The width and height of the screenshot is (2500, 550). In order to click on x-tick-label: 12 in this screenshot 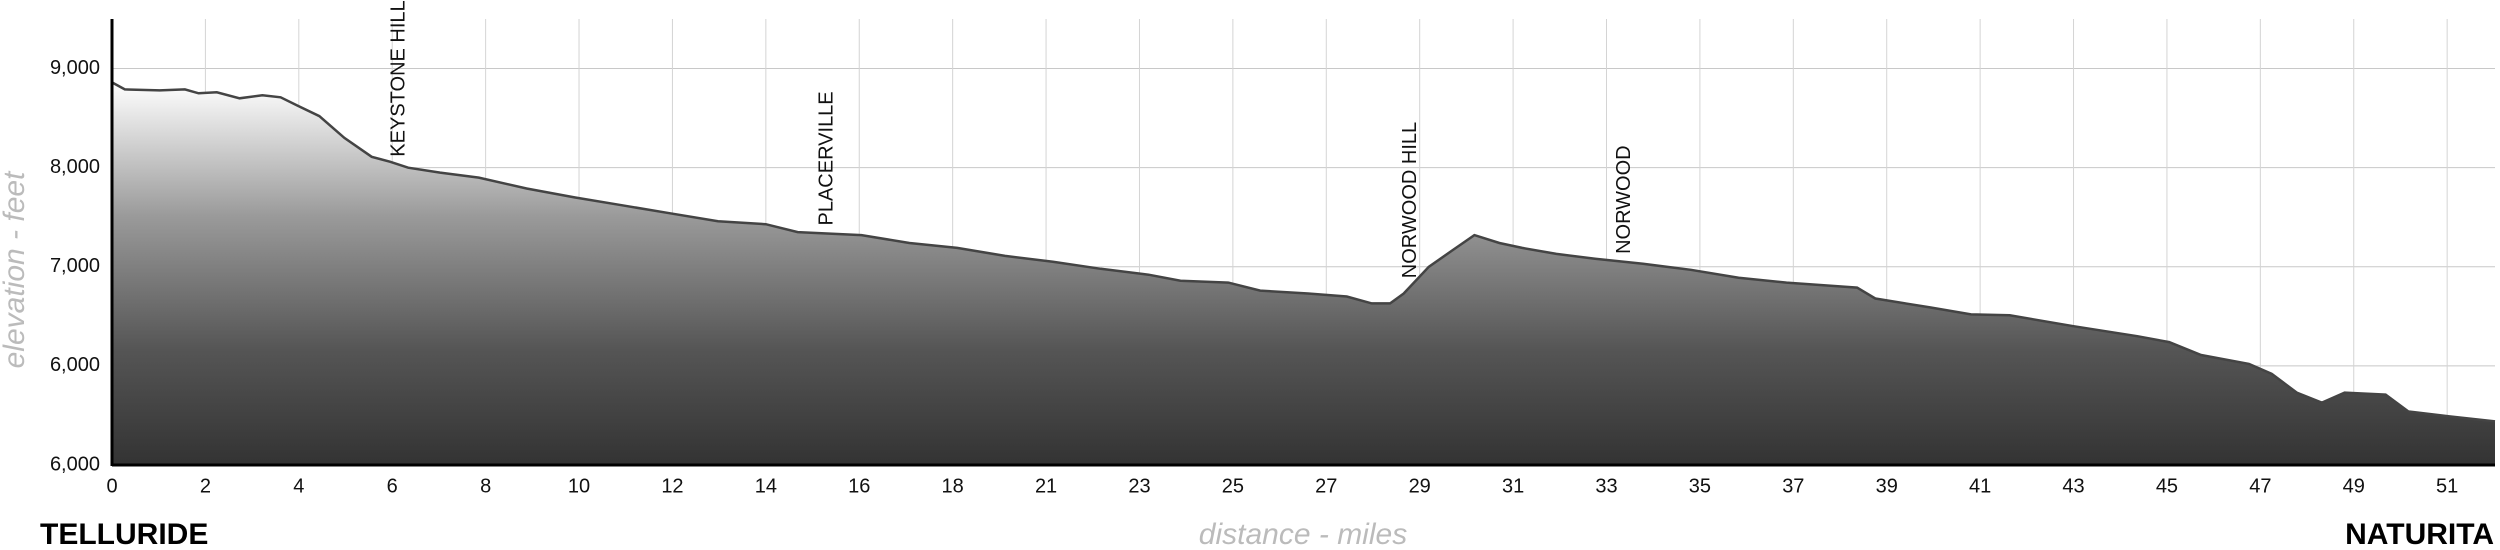, I will do `click(672, 486)`.